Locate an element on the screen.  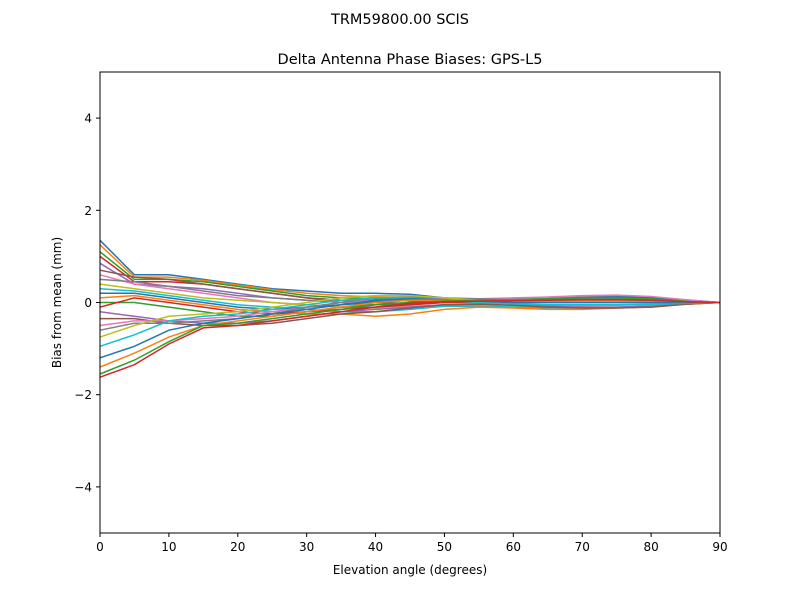
x-tick-label: 70 is located at coordinates (582, 547).